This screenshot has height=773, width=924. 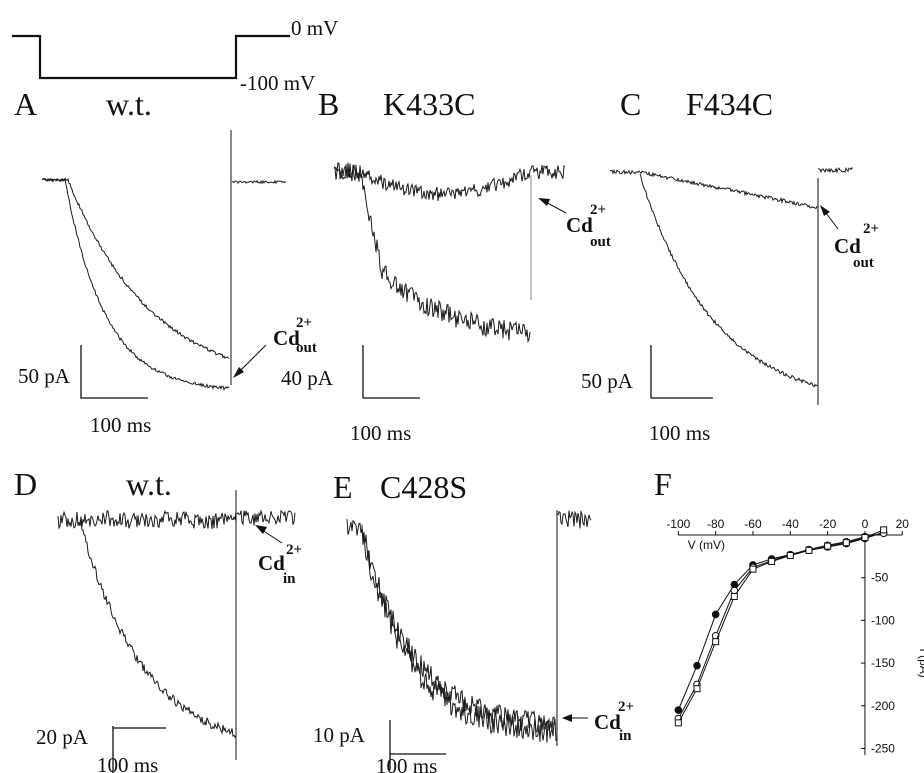 What do you see at coordinates (828, 524) in the screenshot?
I see `x-tick-label: -20` at bounding box center [828, 524].